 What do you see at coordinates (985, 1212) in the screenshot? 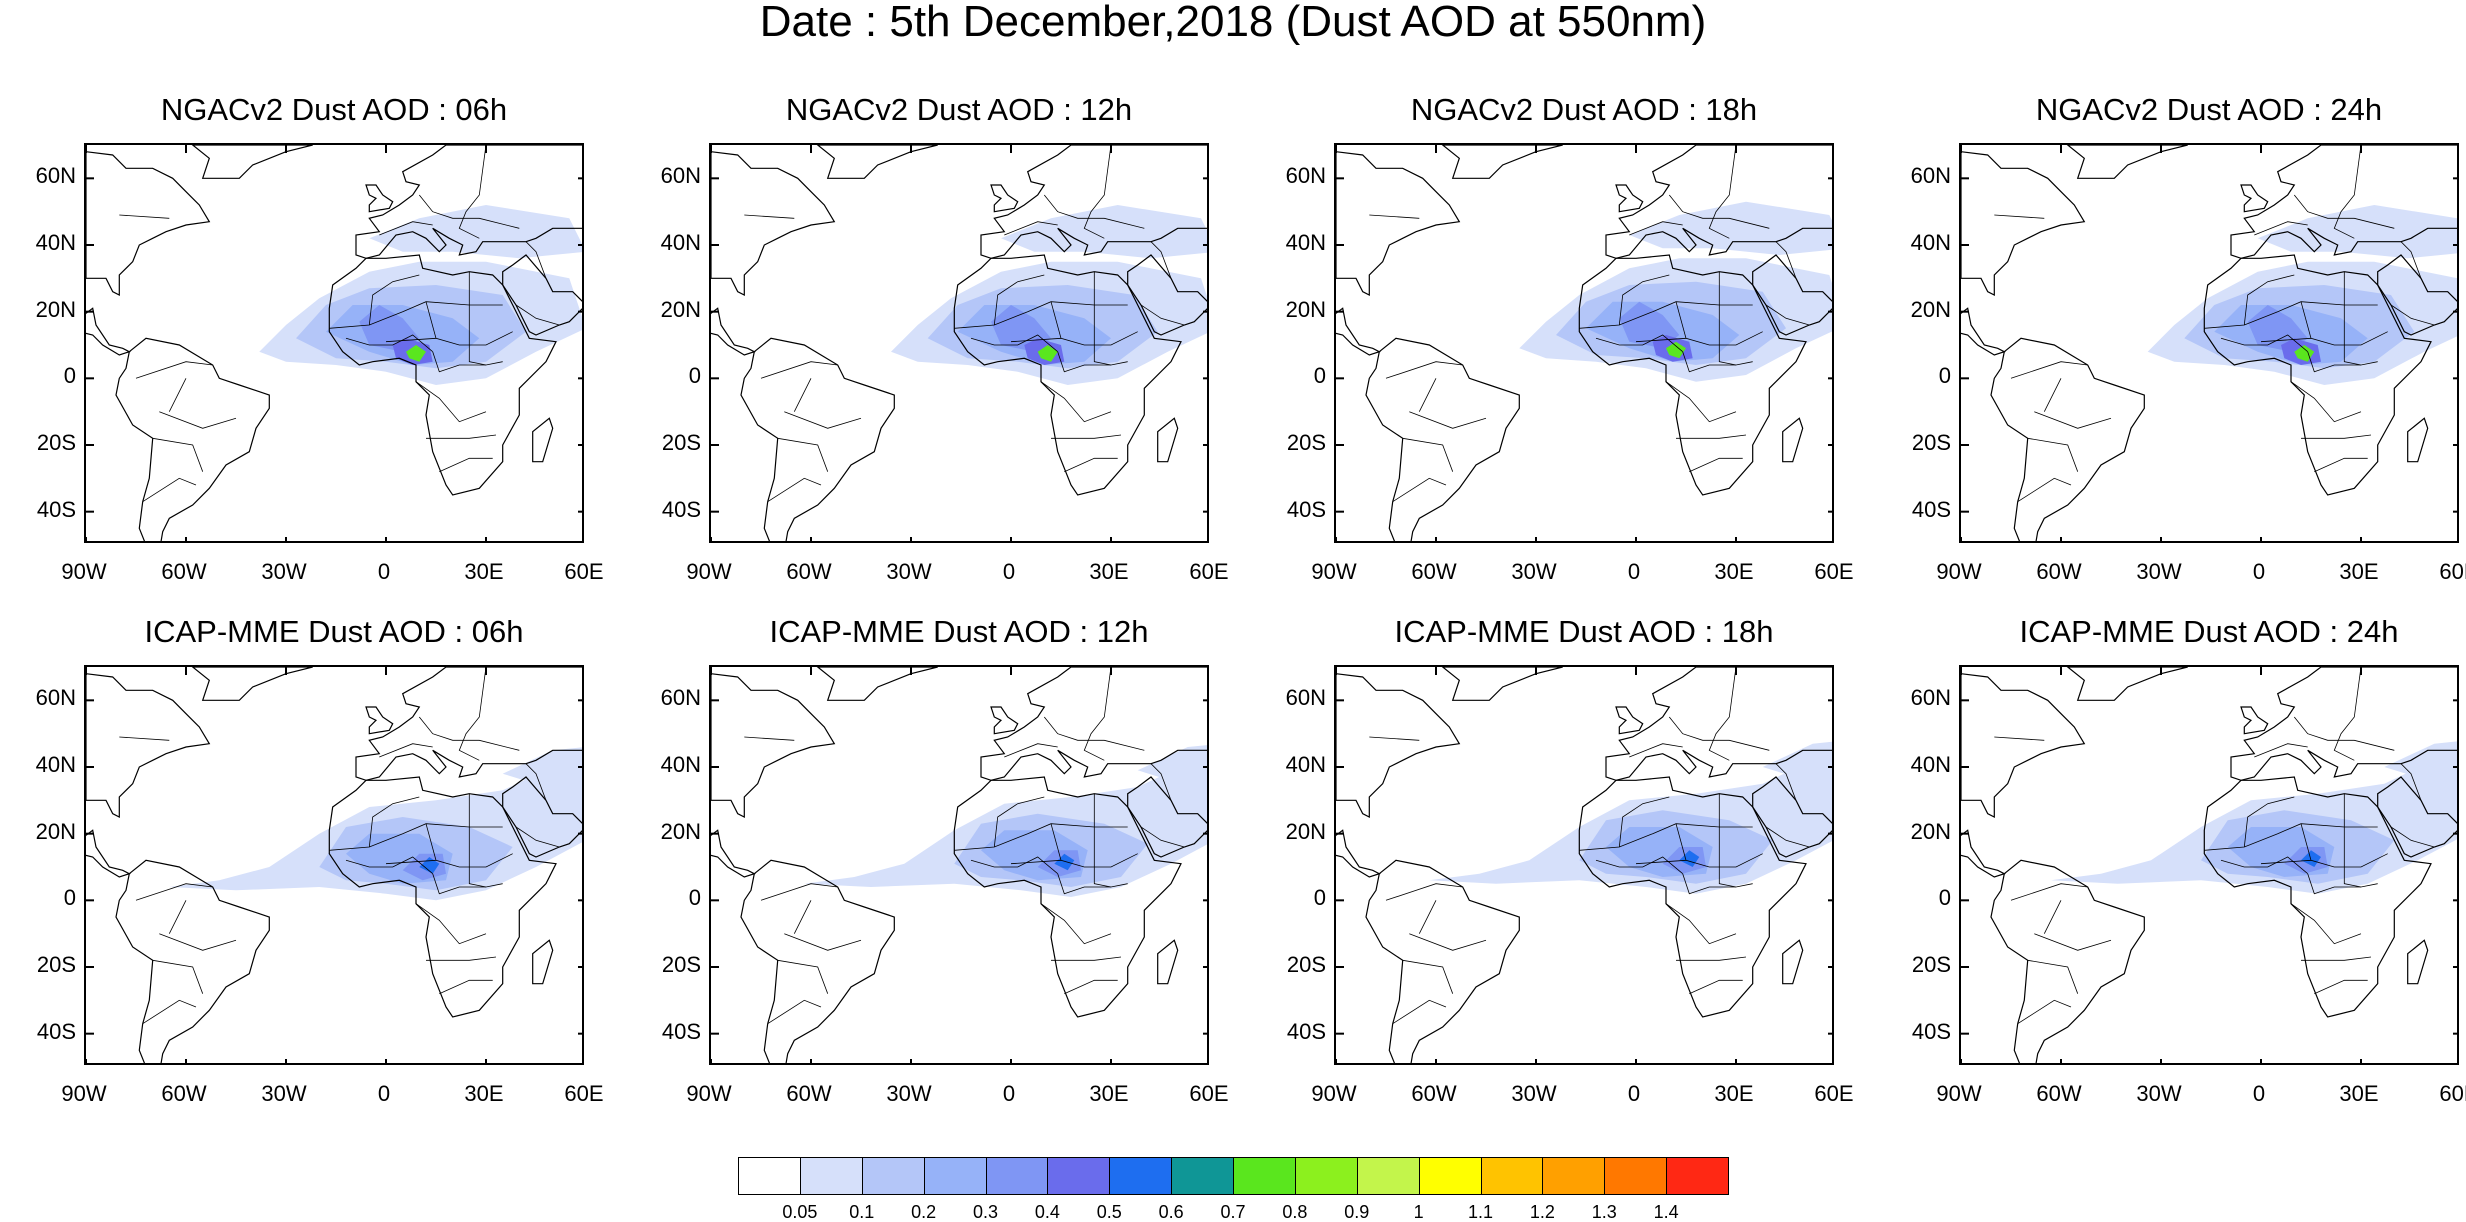
I see `colorbar-tick-label: 0.3` at bounding box center [985, 1212].